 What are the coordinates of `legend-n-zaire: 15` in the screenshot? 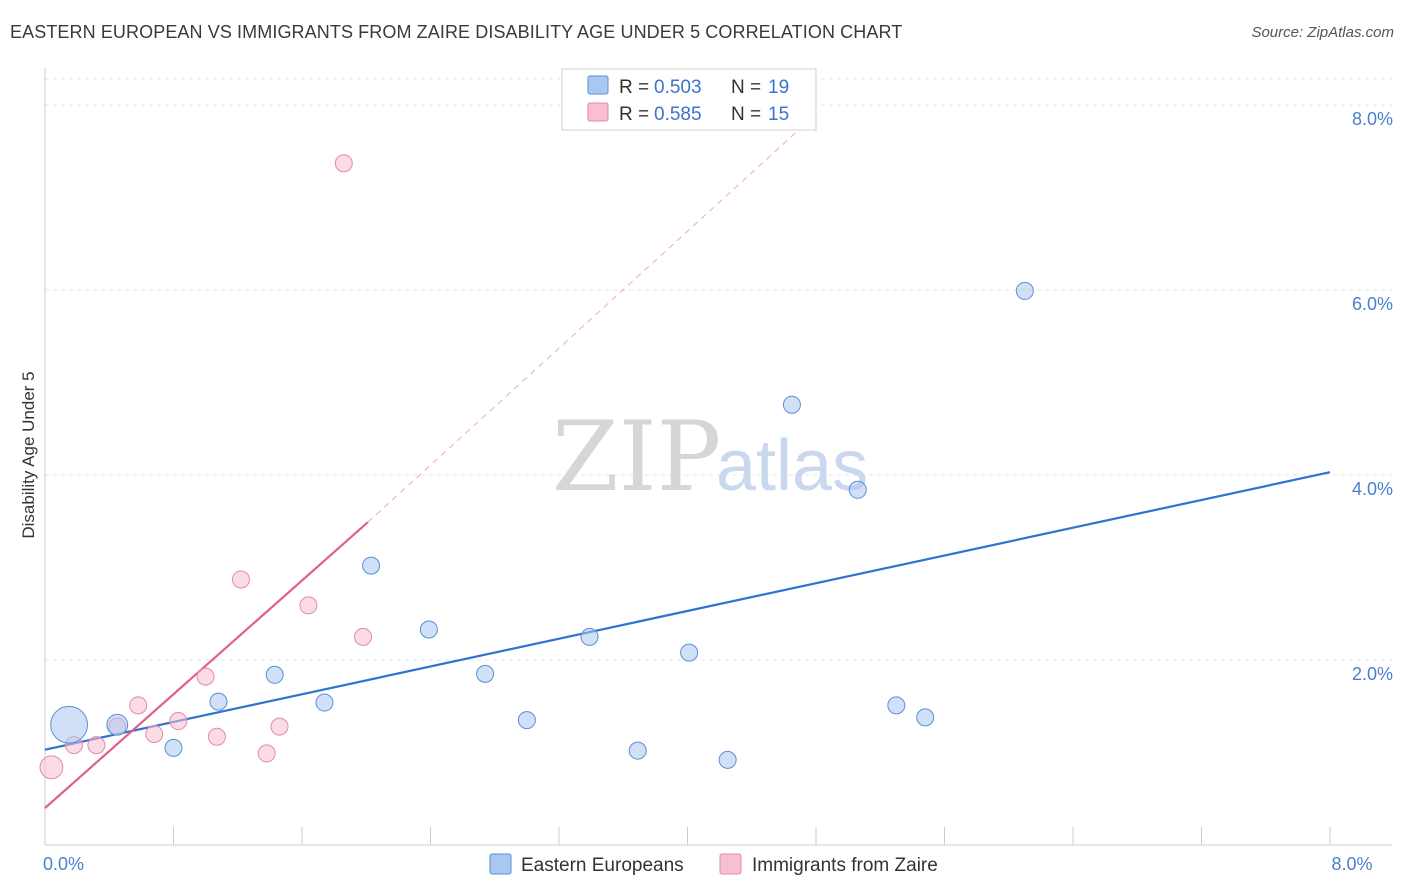 It's located at (778, 114).